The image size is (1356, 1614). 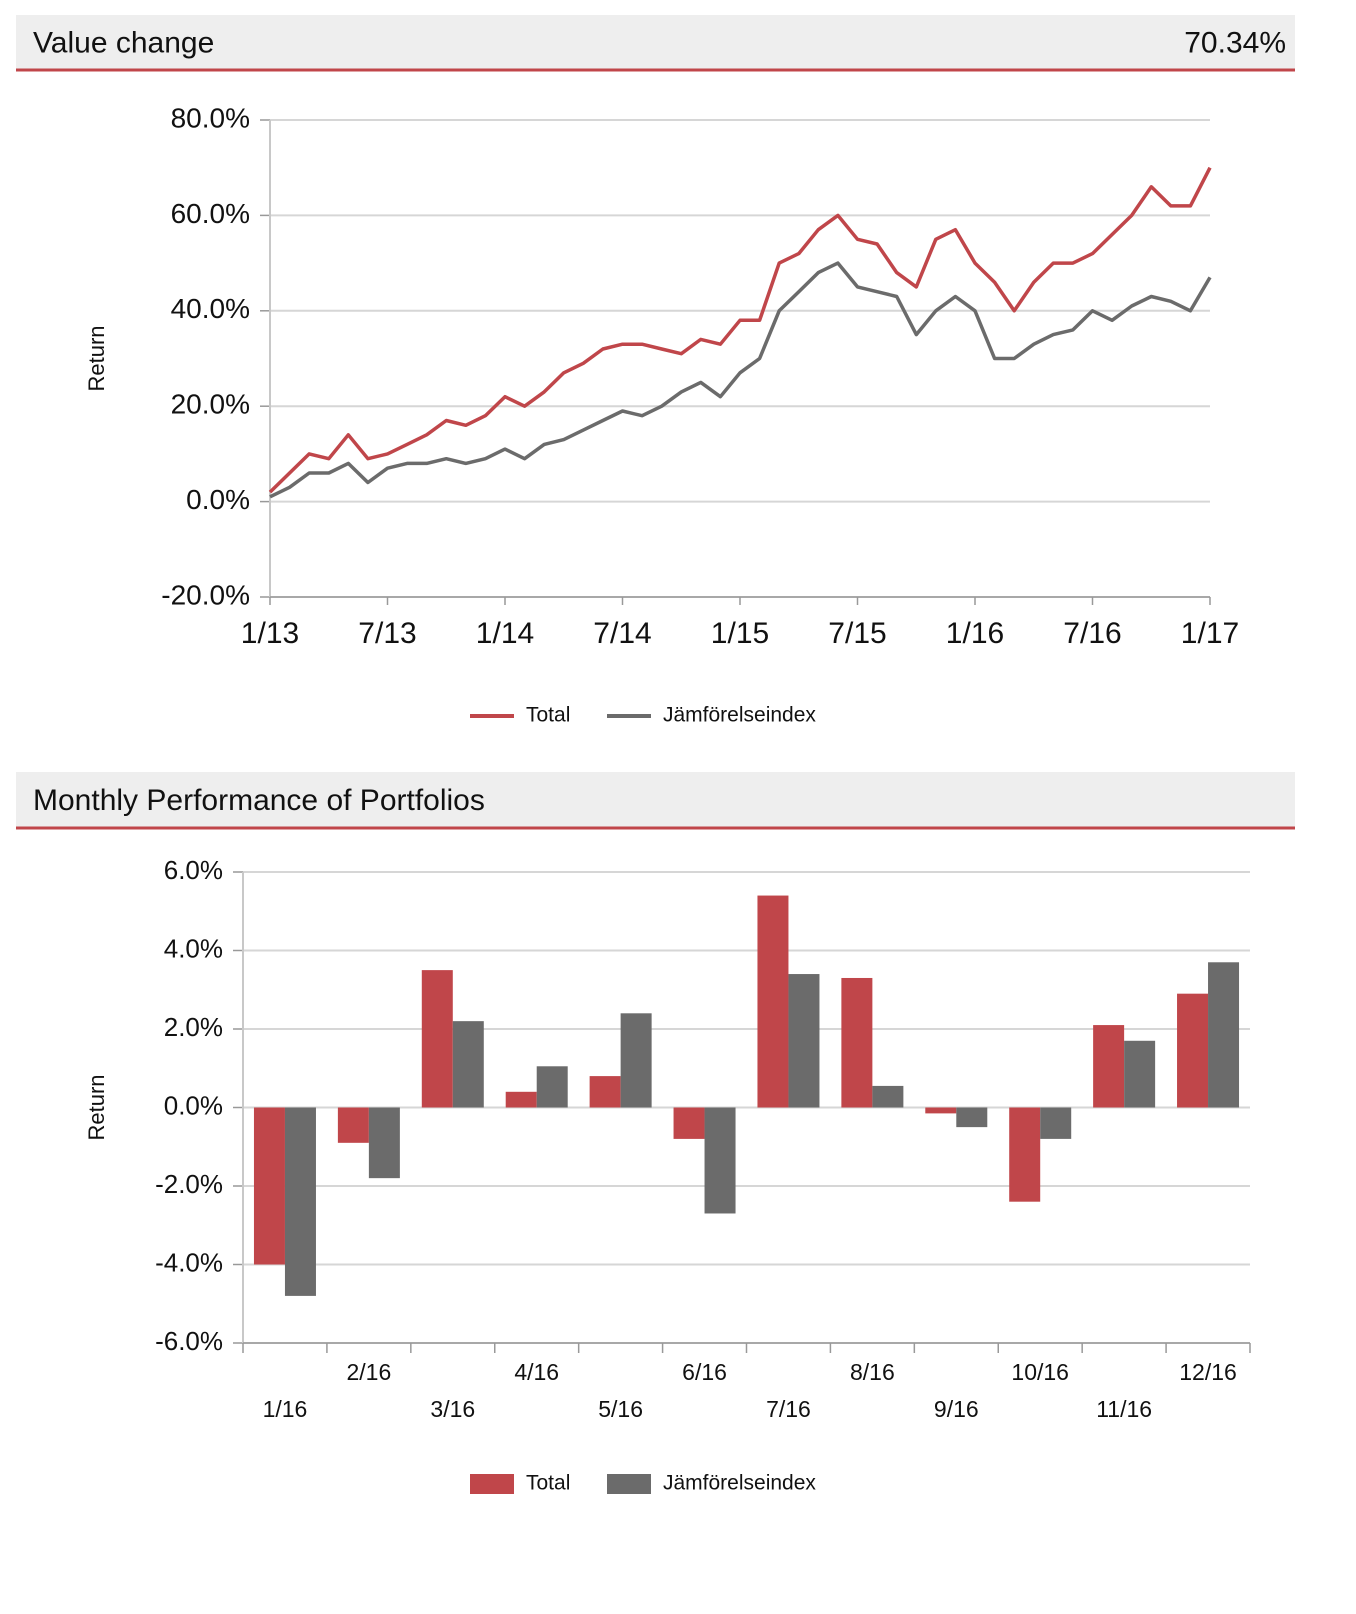 I want to click on y-tick-label: -4.0%, so click(x=189, y=1262).